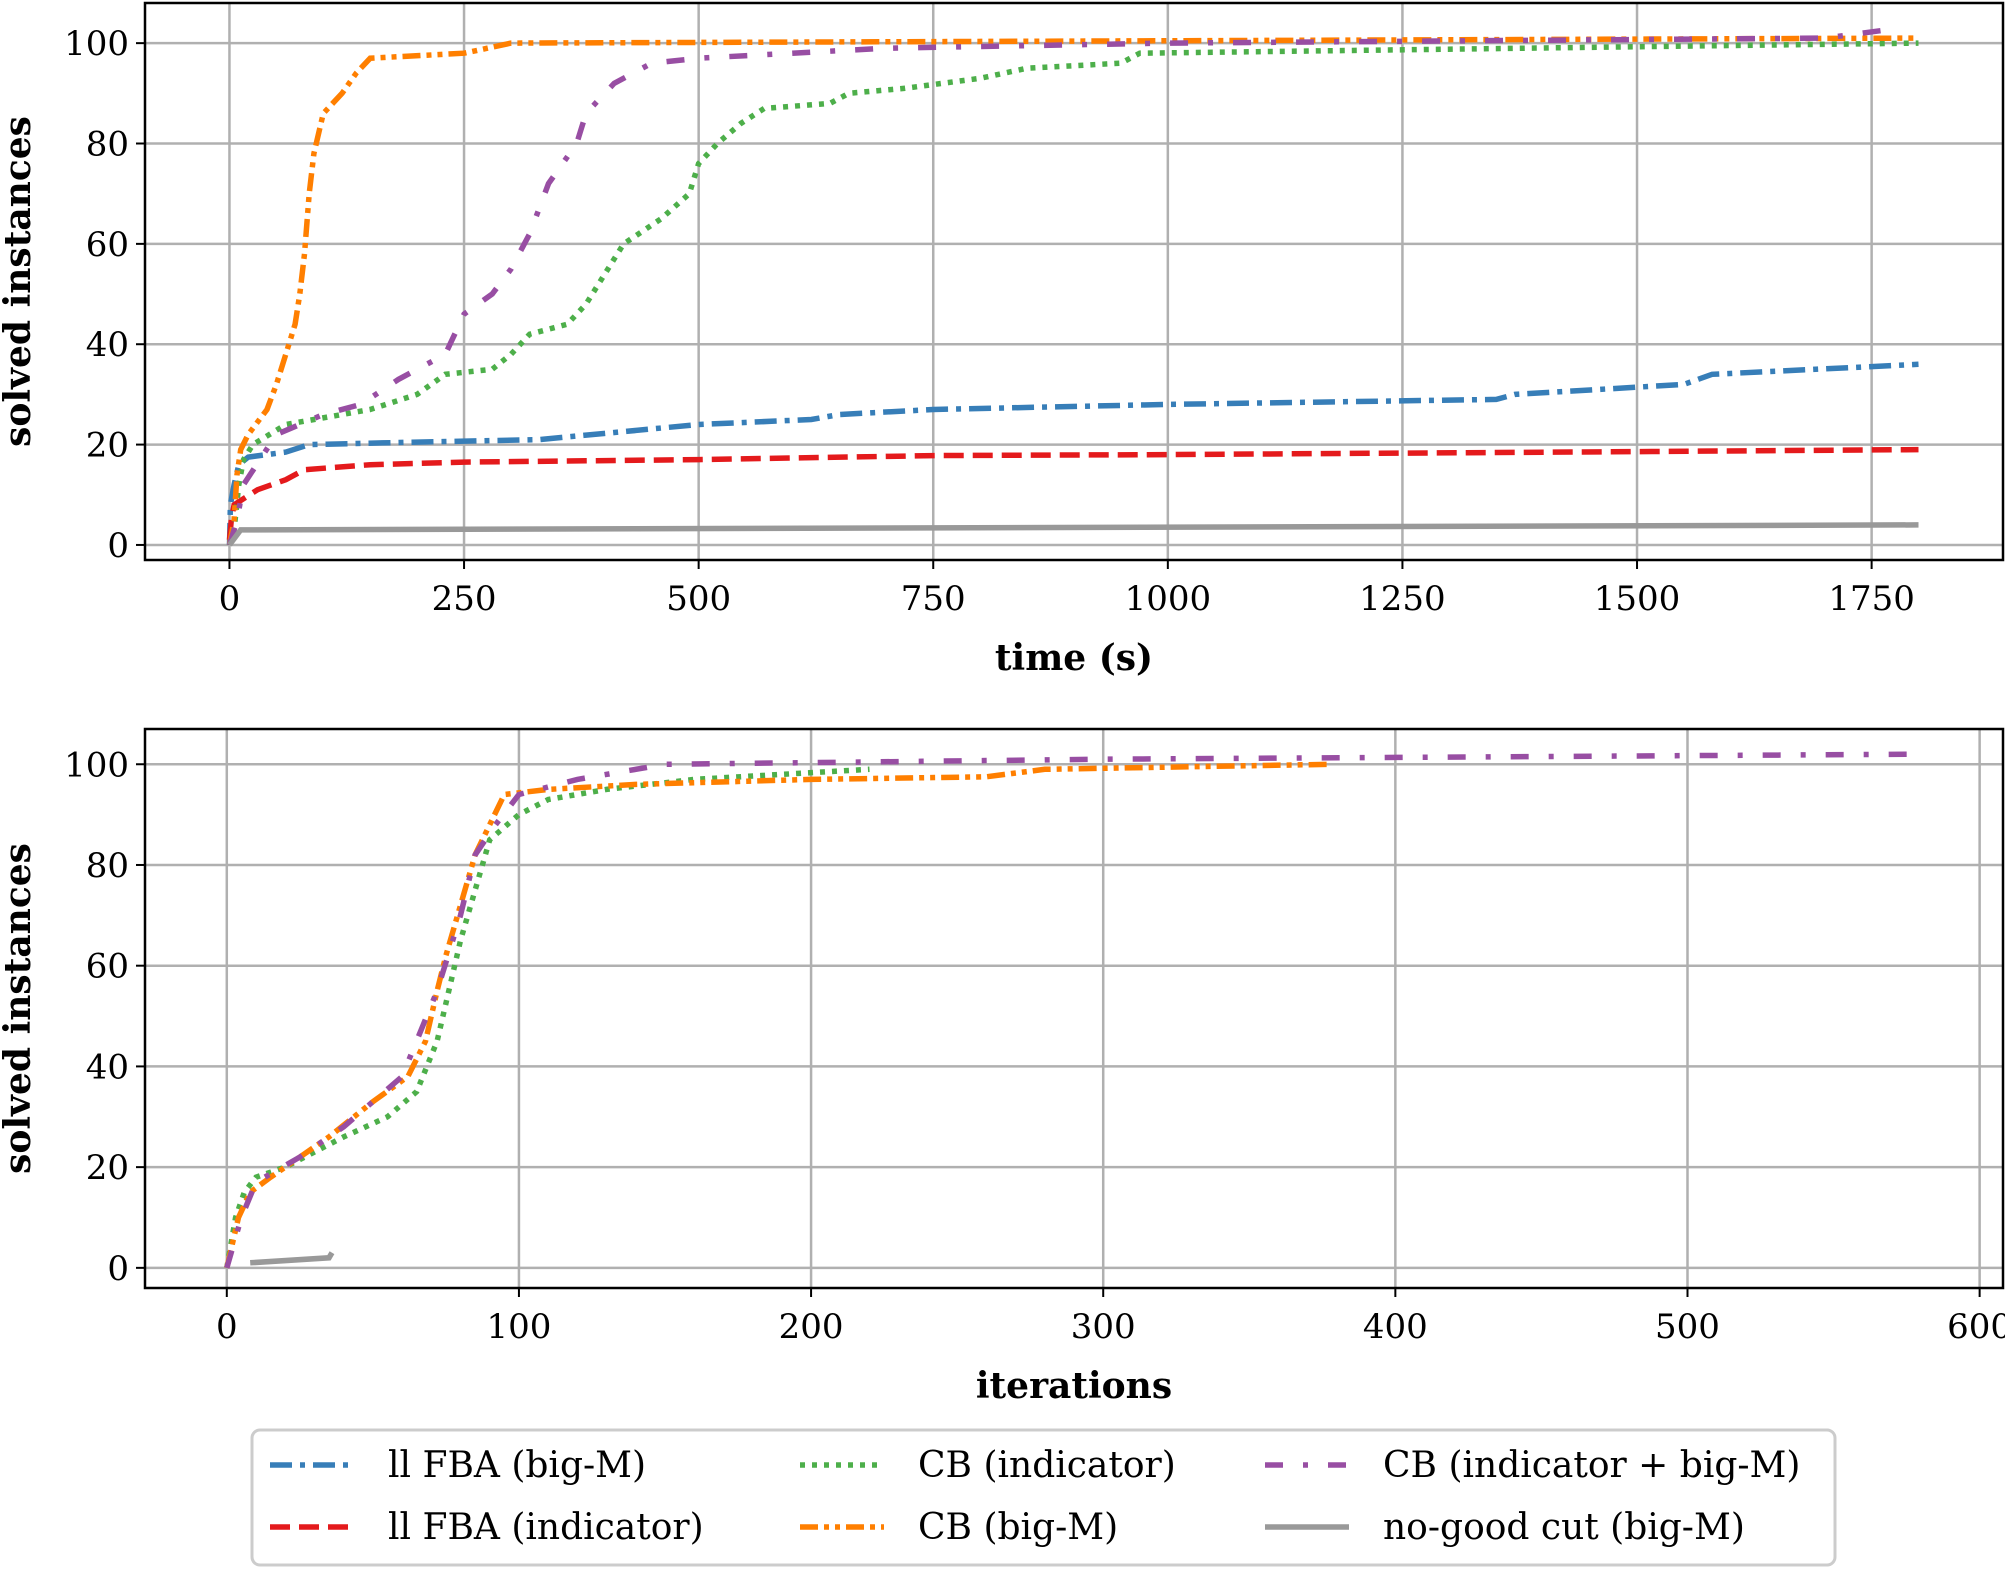 The image size is (2005, 1569). What do you see at coordinates (1395, 1327) in the screenshot?
I see `x-tick-label: 400` at bounding box center [1395, 1327].